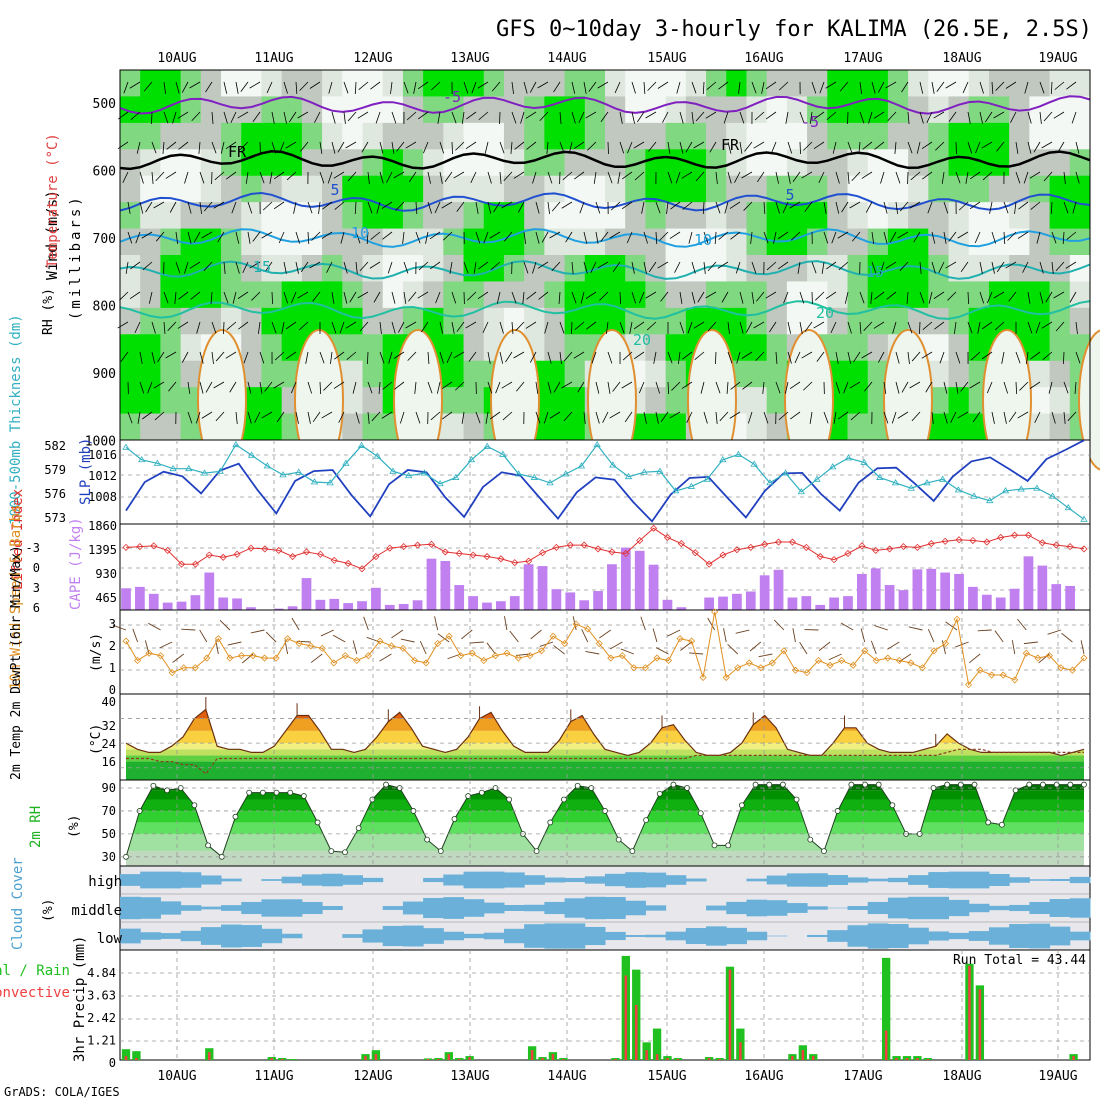 This screenshot has height=1100, width=1100. I want to click on wind-axis-label: Wind (m/s), so click(52, 235).